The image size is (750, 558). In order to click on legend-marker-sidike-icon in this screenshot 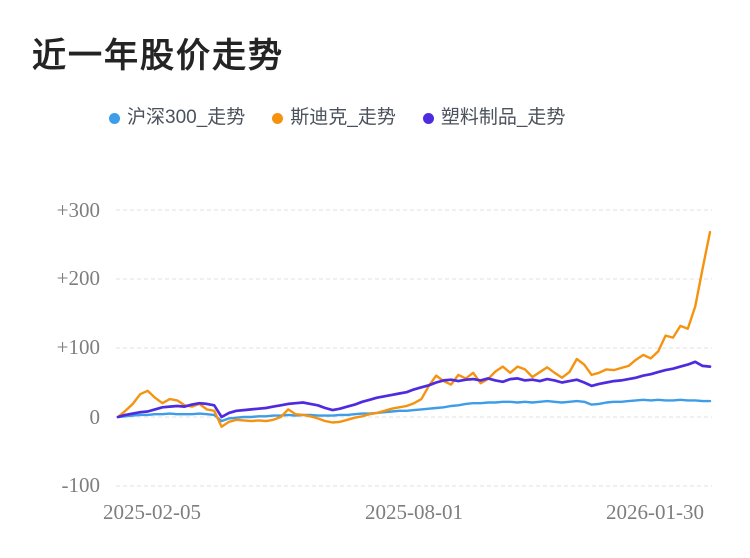, I will do `click(278, 118)`.